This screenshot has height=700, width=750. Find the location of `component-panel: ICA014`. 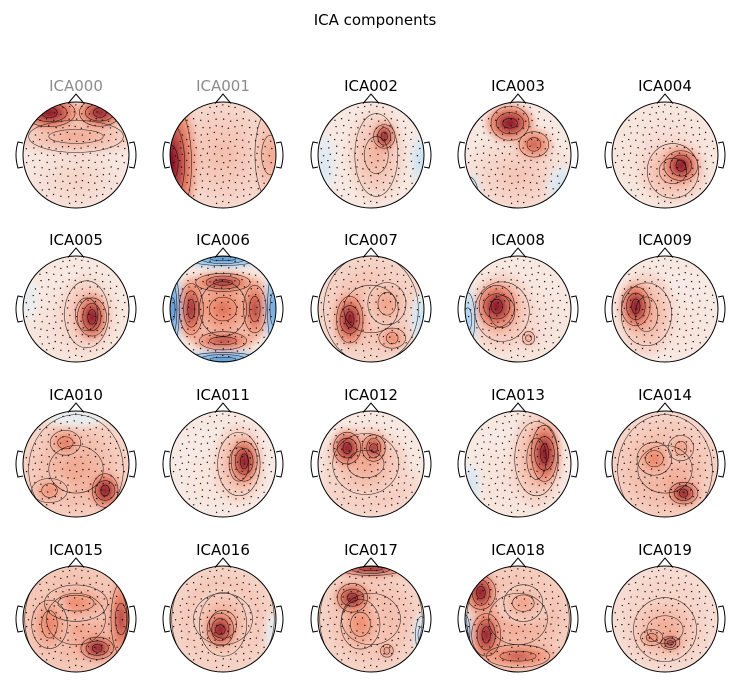

component-panel: ICA014 is located at coordinates (665, 461).